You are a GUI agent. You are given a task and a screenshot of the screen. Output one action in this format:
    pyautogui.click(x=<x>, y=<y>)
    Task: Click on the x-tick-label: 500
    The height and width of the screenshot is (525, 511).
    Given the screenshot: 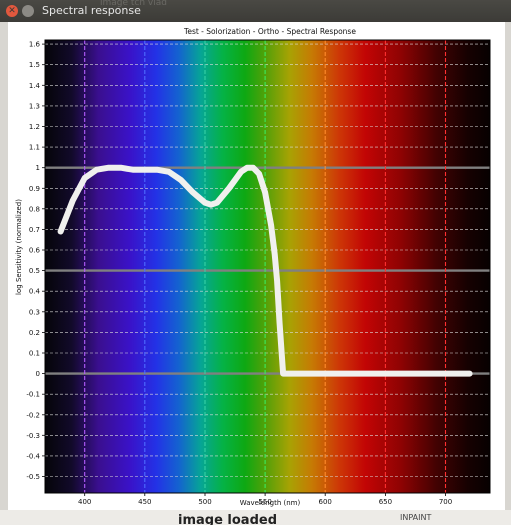 What is the action you would take?
    pyautogui.click(x=204, y=502)
    